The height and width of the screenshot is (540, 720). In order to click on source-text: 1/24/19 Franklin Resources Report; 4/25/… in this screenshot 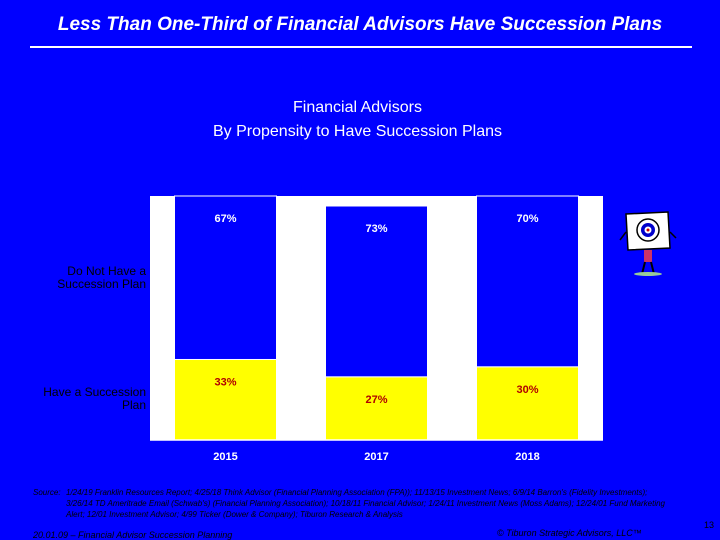, I will do `click(365, 503)`.